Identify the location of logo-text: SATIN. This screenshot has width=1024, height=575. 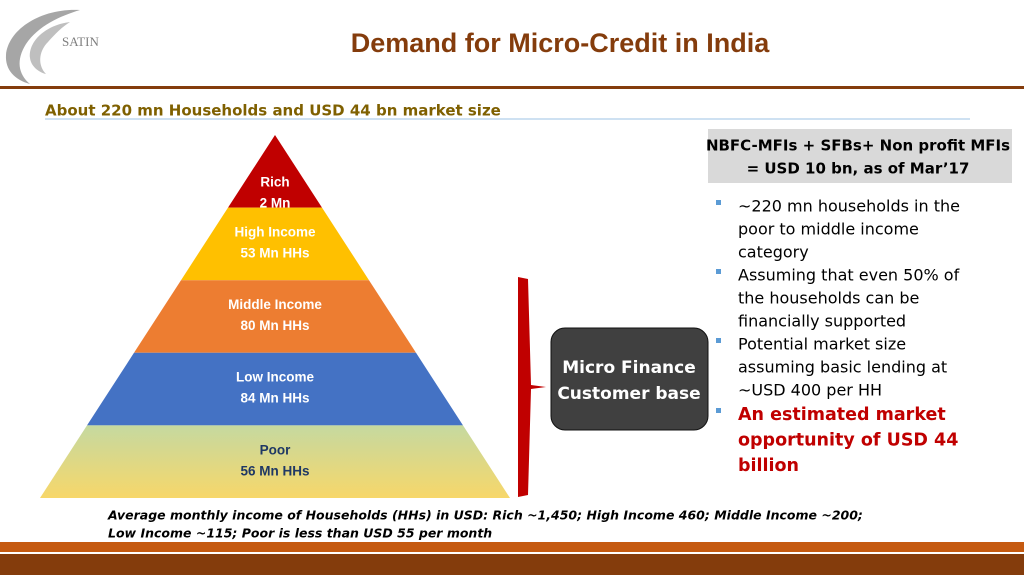
(80, 41).